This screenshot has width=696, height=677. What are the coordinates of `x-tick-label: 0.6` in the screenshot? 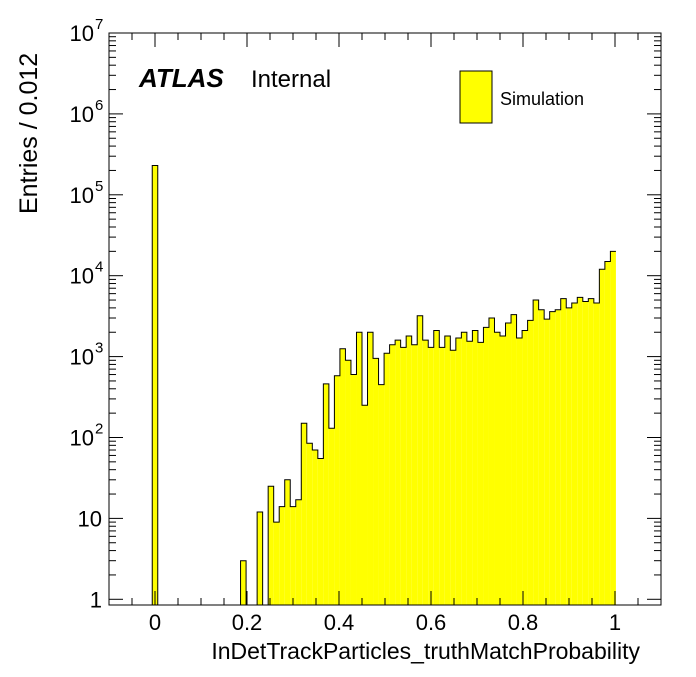 It's located at (431, 622).